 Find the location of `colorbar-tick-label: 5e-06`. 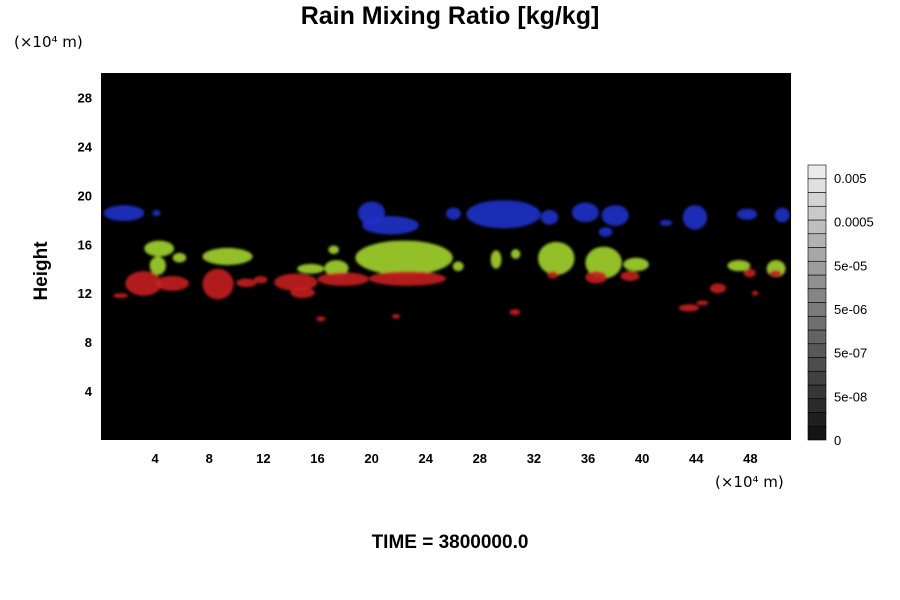

colorbar-tick-label: 5e-06 is located at coordinates (850, 309).